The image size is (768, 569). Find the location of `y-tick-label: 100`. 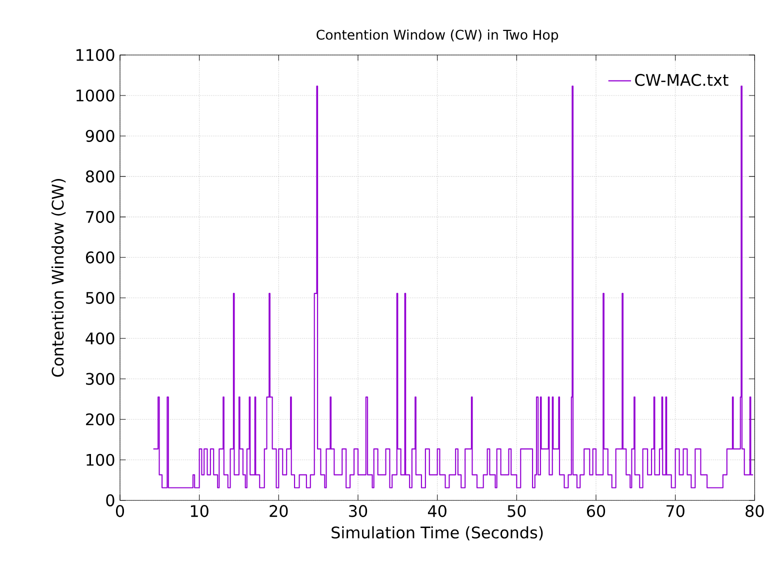

y-tick-label: 100 is located at coordinates (100, 460).